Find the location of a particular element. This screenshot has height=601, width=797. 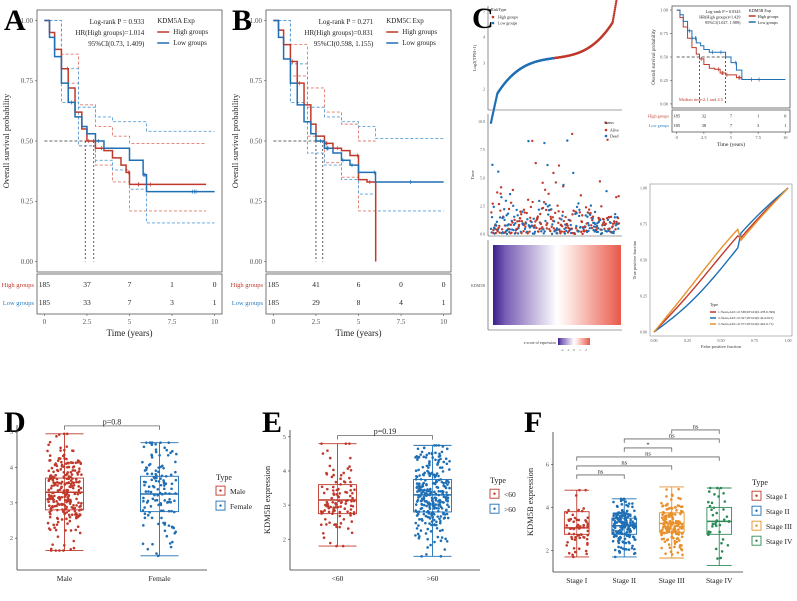

x-axis-label: False positive fraction is located at coordinates (721, 346).